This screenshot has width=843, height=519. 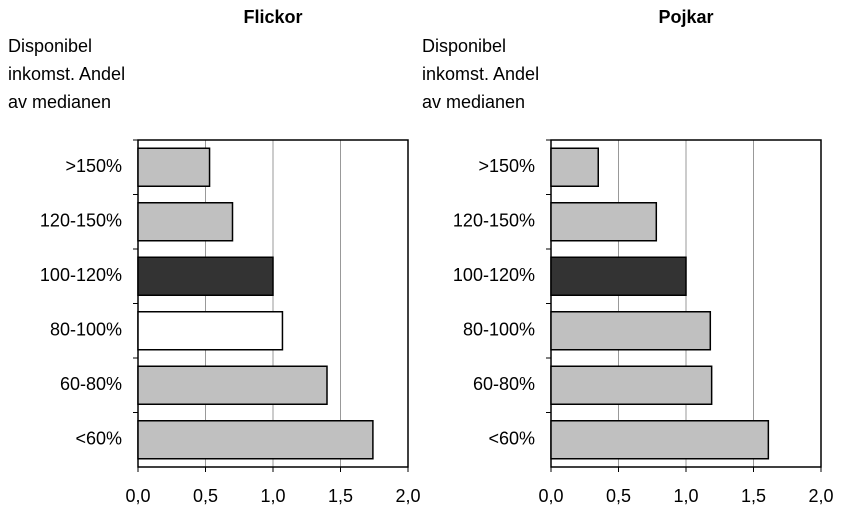 What do you see at coordinates (685, 17) in the screenshot?
I see `chart-title: Pojkar` at bounding box center [685, 17].